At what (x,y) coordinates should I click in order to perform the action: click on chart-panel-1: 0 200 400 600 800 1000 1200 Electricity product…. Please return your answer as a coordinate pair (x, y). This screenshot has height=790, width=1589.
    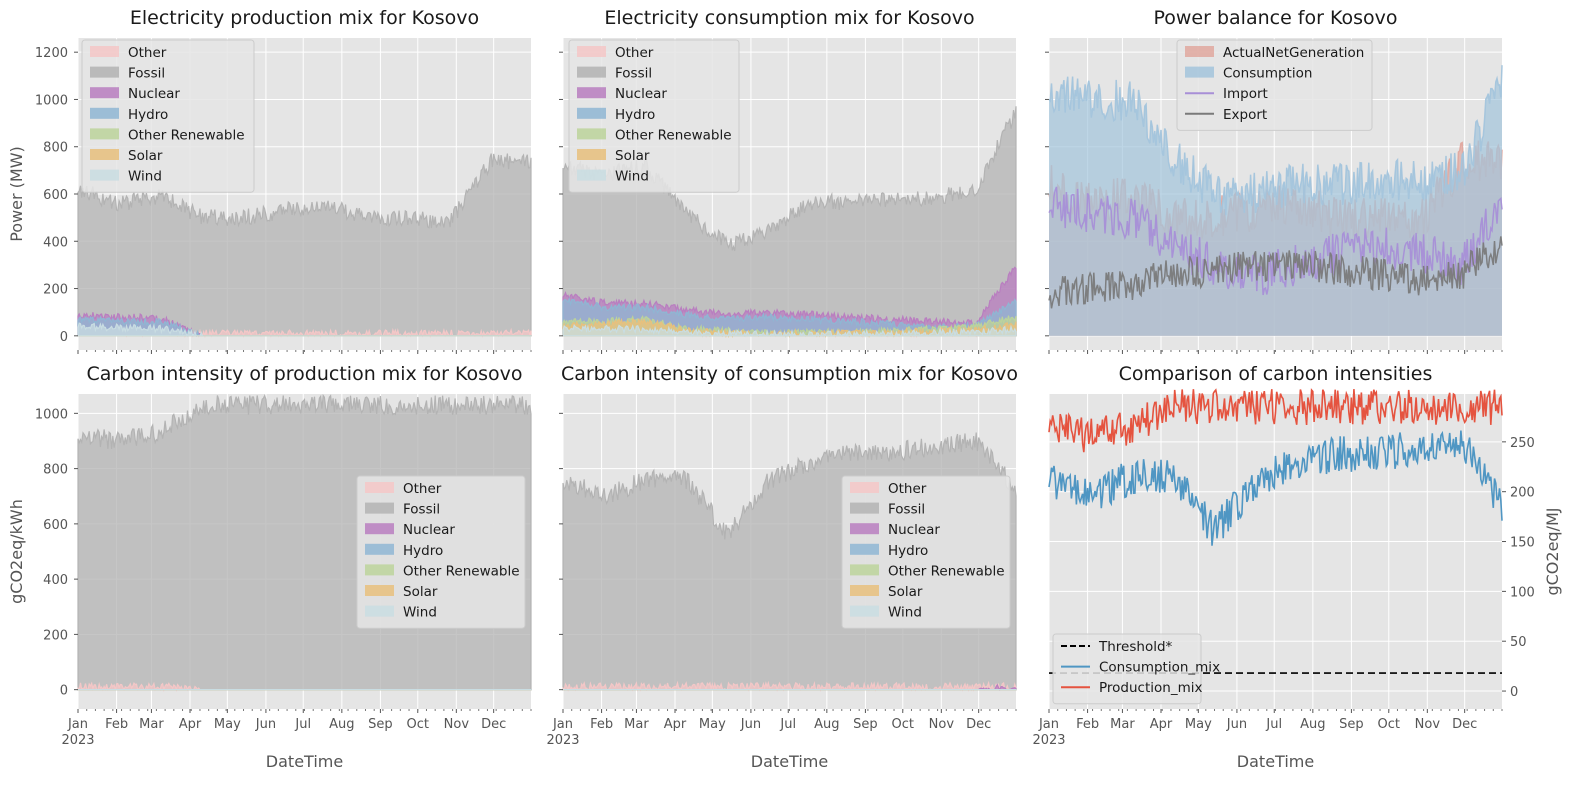
    Looking at the image, I should click on (269, 180).